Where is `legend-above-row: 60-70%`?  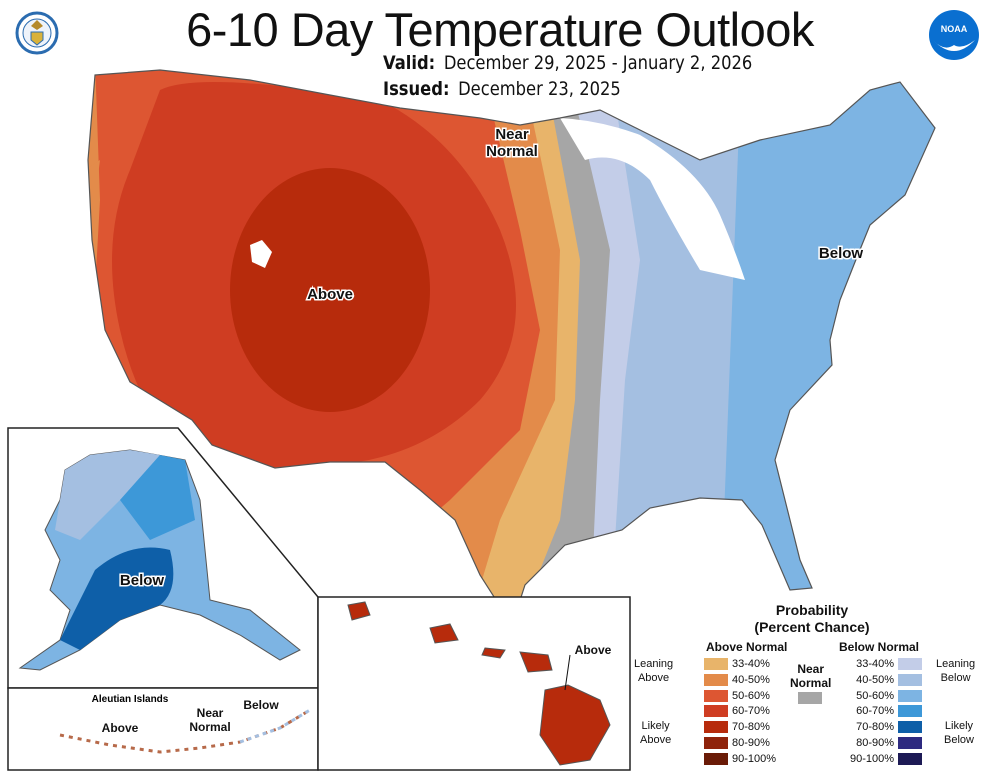 legend-above-row: 60-70% is located at coordinates (737, 711).